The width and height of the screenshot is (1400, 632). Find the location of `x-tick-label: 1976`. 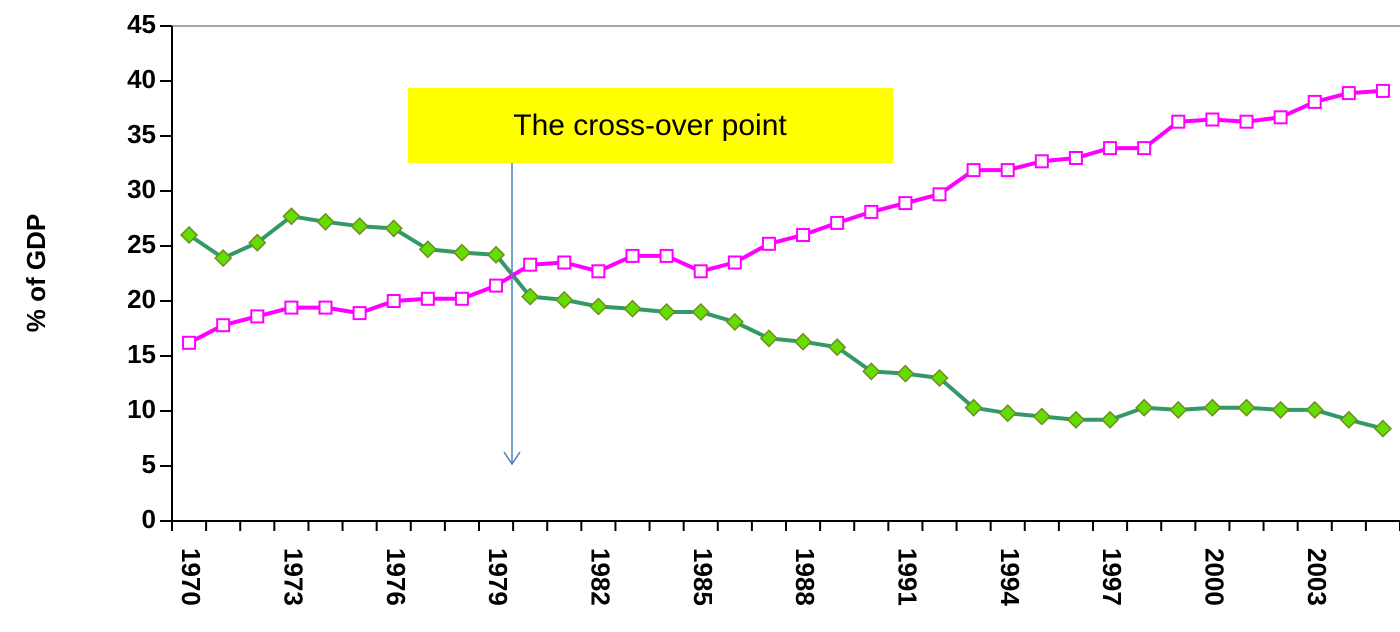

x-tick-label: 1976 is located at coordinates (396, 577).